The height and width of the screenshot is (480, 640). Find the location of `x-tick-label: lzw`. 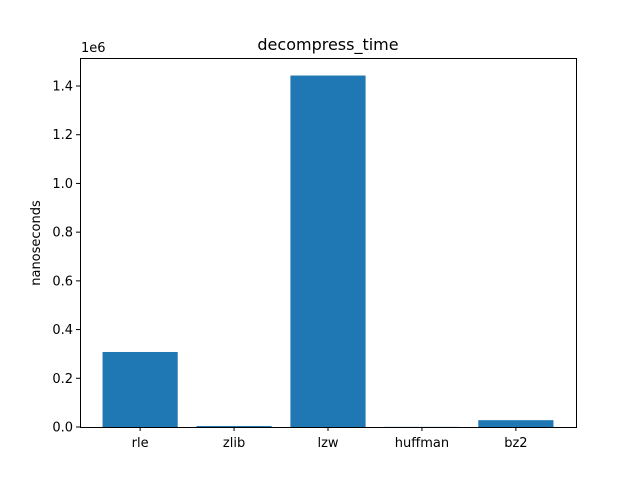

x-tick-label: lzw is located at coordinates (327, 443).